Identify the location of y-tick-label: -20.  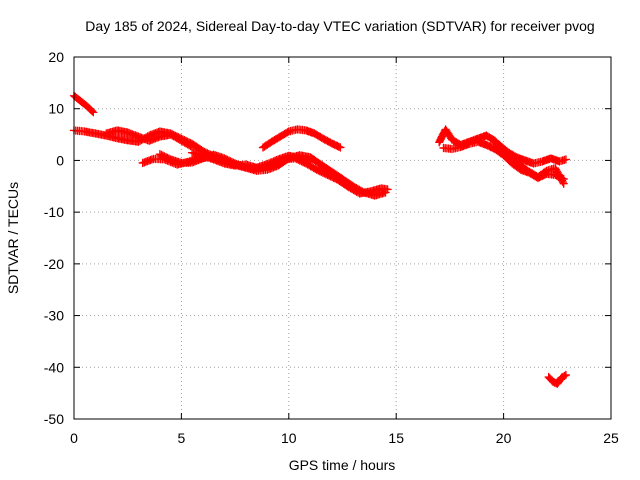
(54, 264).